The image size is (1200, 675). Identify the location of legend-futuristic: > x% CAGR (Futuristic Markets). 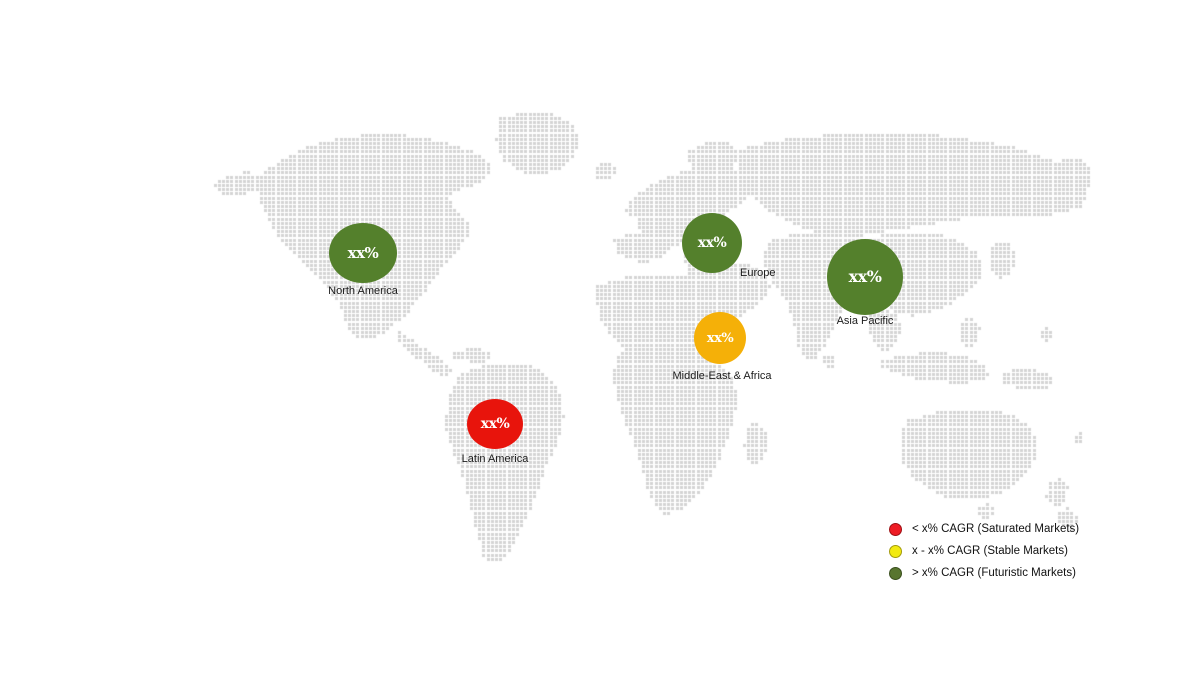
(1004, 573).